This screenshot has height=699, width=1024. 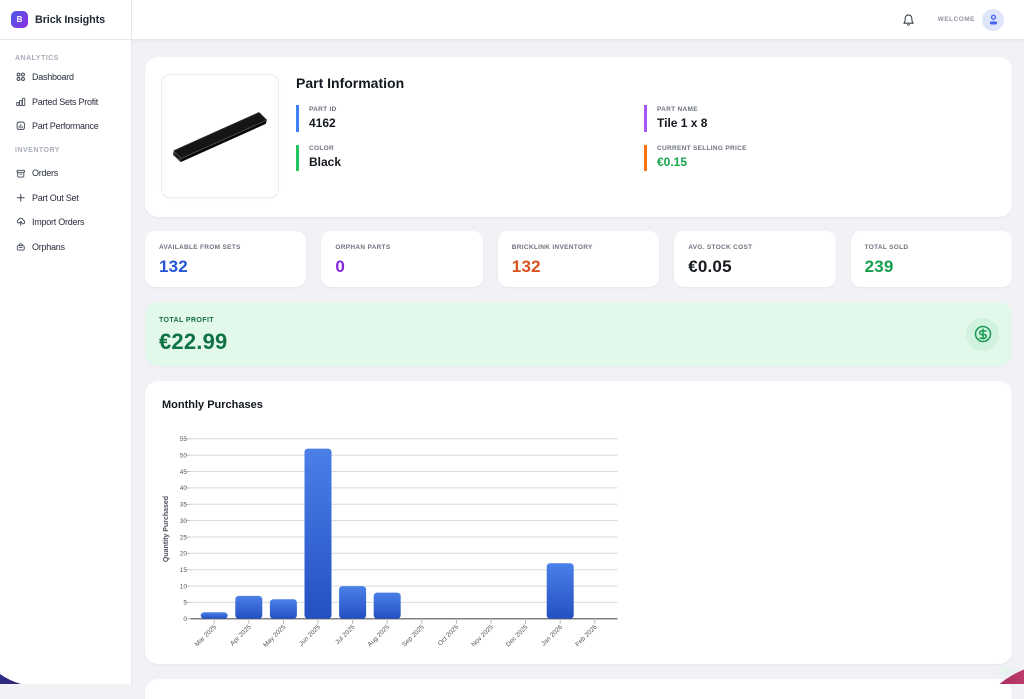 What do you see at coordinates (184, 456) in the screenshot?
I see `svg-text: 50` at bounding box center [184, 456].